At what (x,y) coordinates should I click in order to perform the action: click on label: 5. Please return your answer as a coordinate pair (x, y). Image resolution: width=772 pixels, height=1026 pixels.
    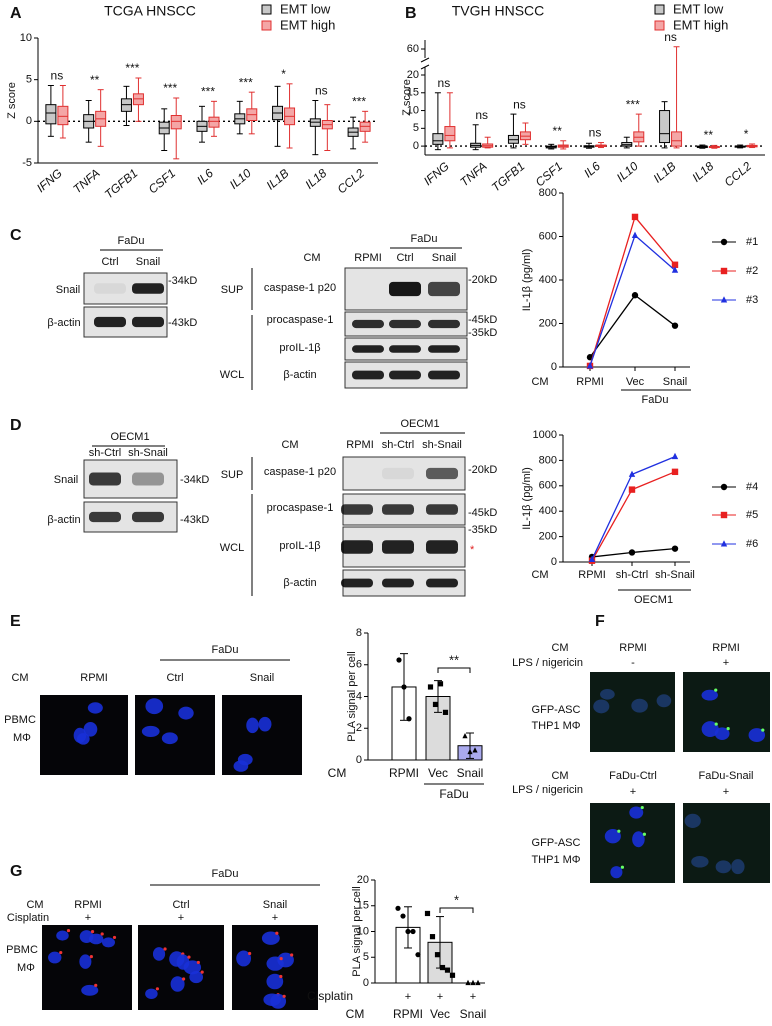
    Looking at the image, I should click on (29, 80).